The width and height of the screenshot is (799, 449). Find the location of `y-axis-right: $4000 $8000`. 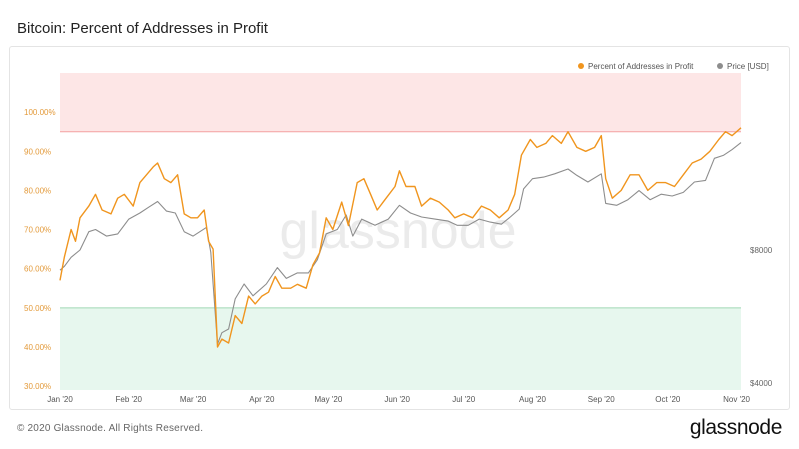

y-axis-right: $4000 $8000 is located at coordinates (761, 317).